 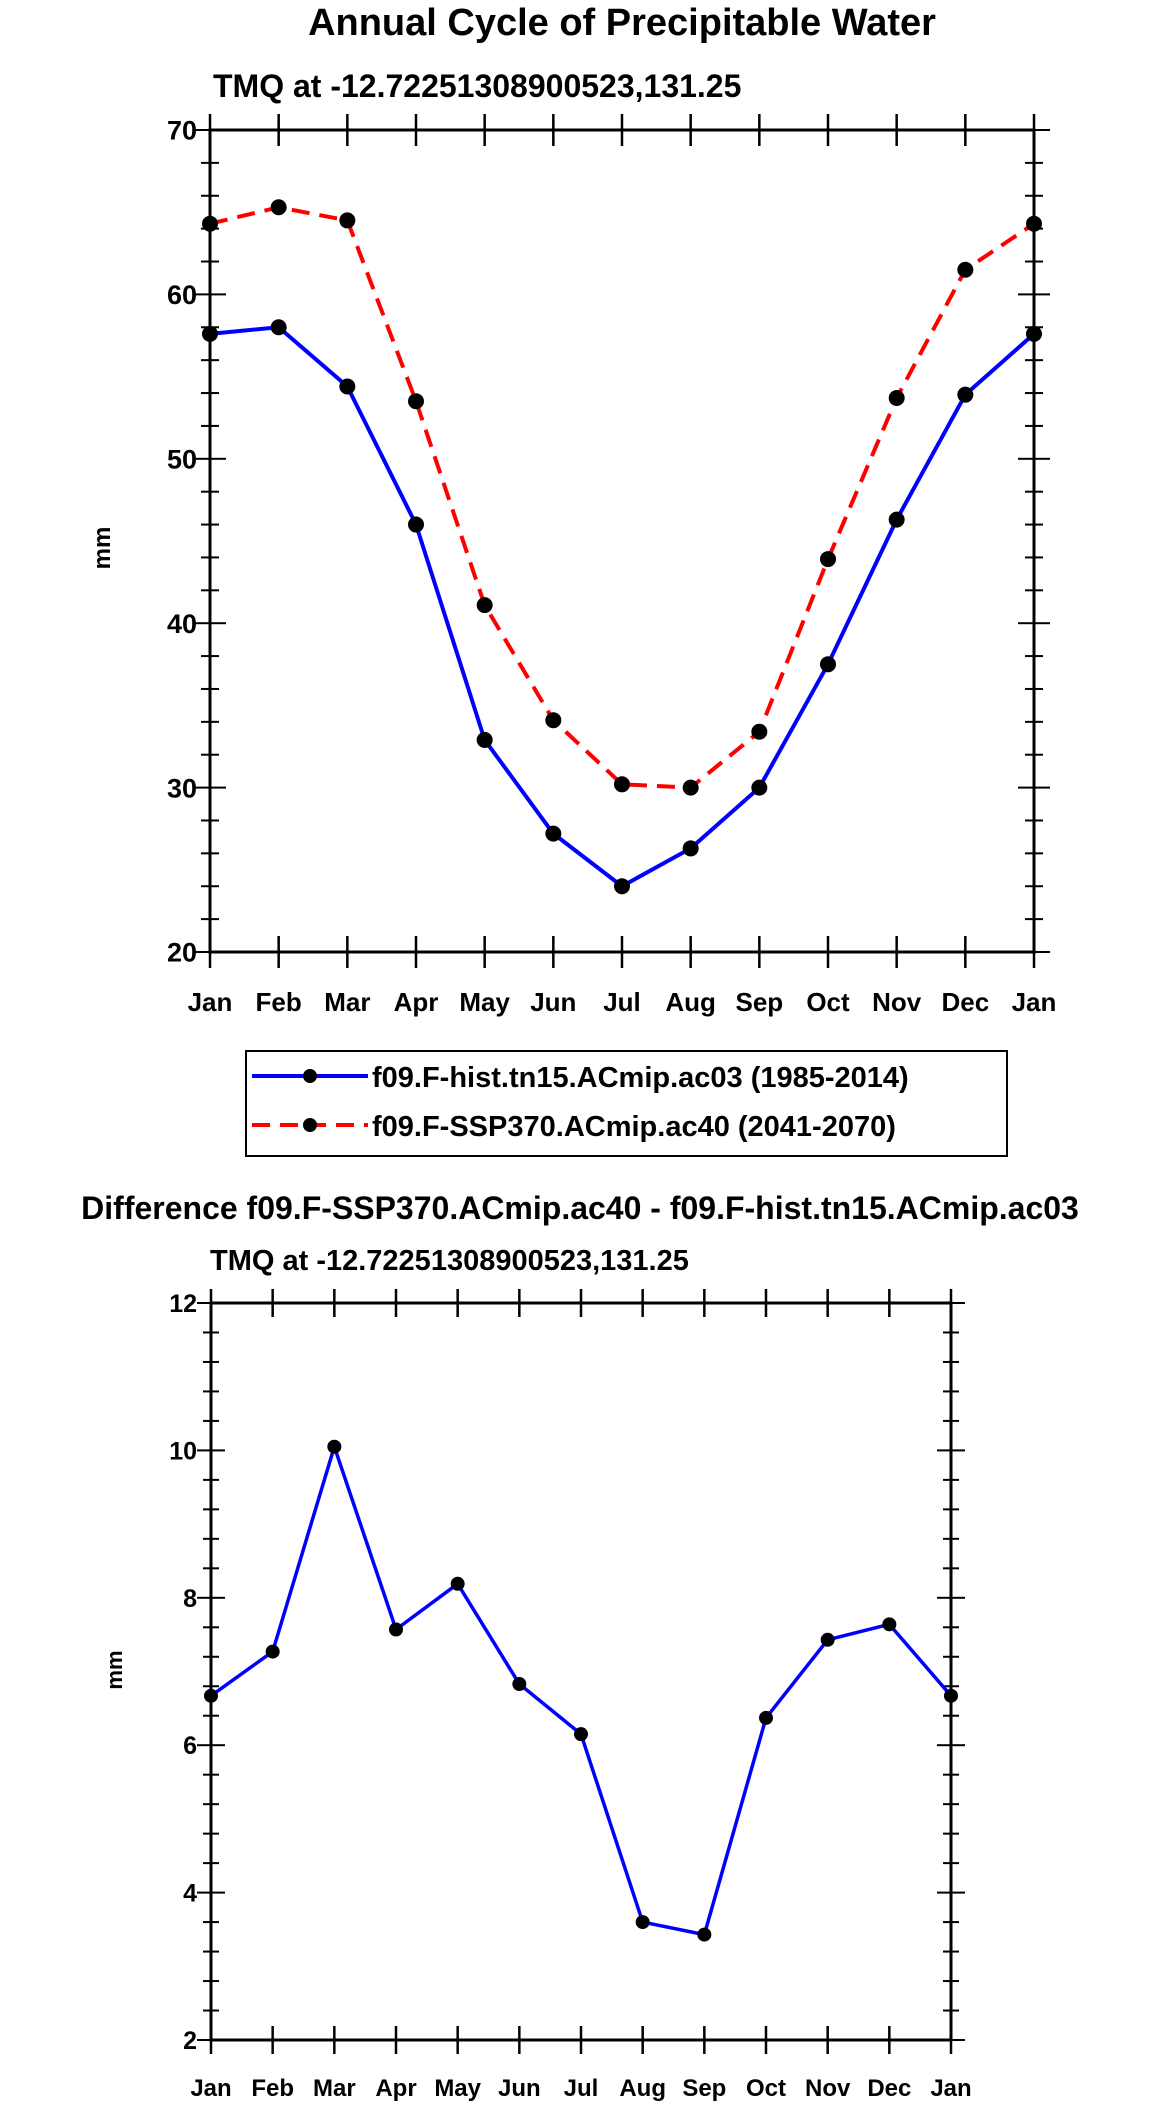 What do you see at coordinates (182, 295) in the screenshot?
I see `y-tick-label: 60` at bounding box center [182, 295].